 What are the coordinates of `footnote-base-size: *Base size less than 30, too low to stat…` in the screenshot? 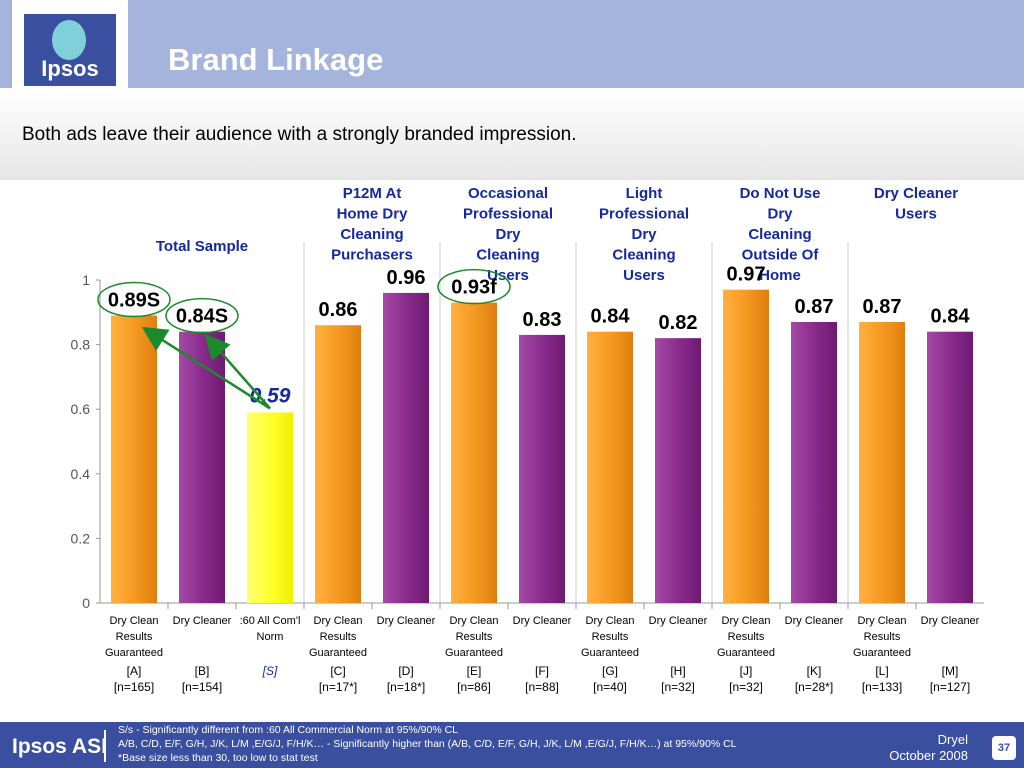 It's located at (218, 758).